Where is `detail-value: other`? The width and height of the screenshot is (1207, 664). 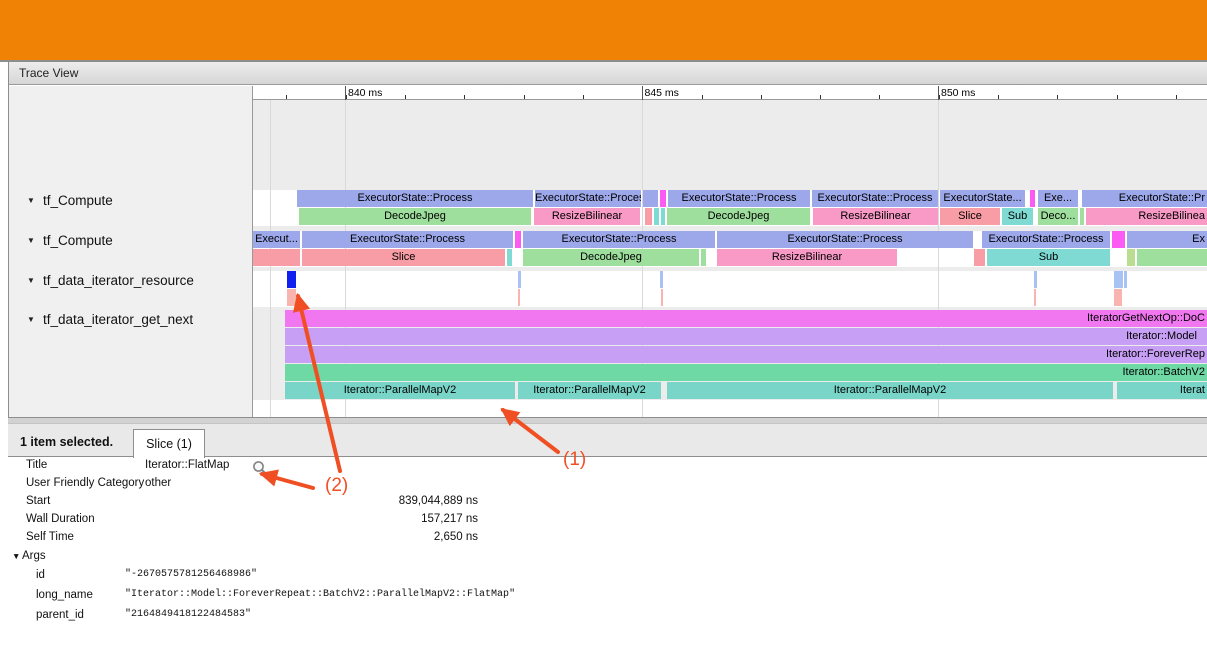
detail-value: other is located at coordinates (158, 483).